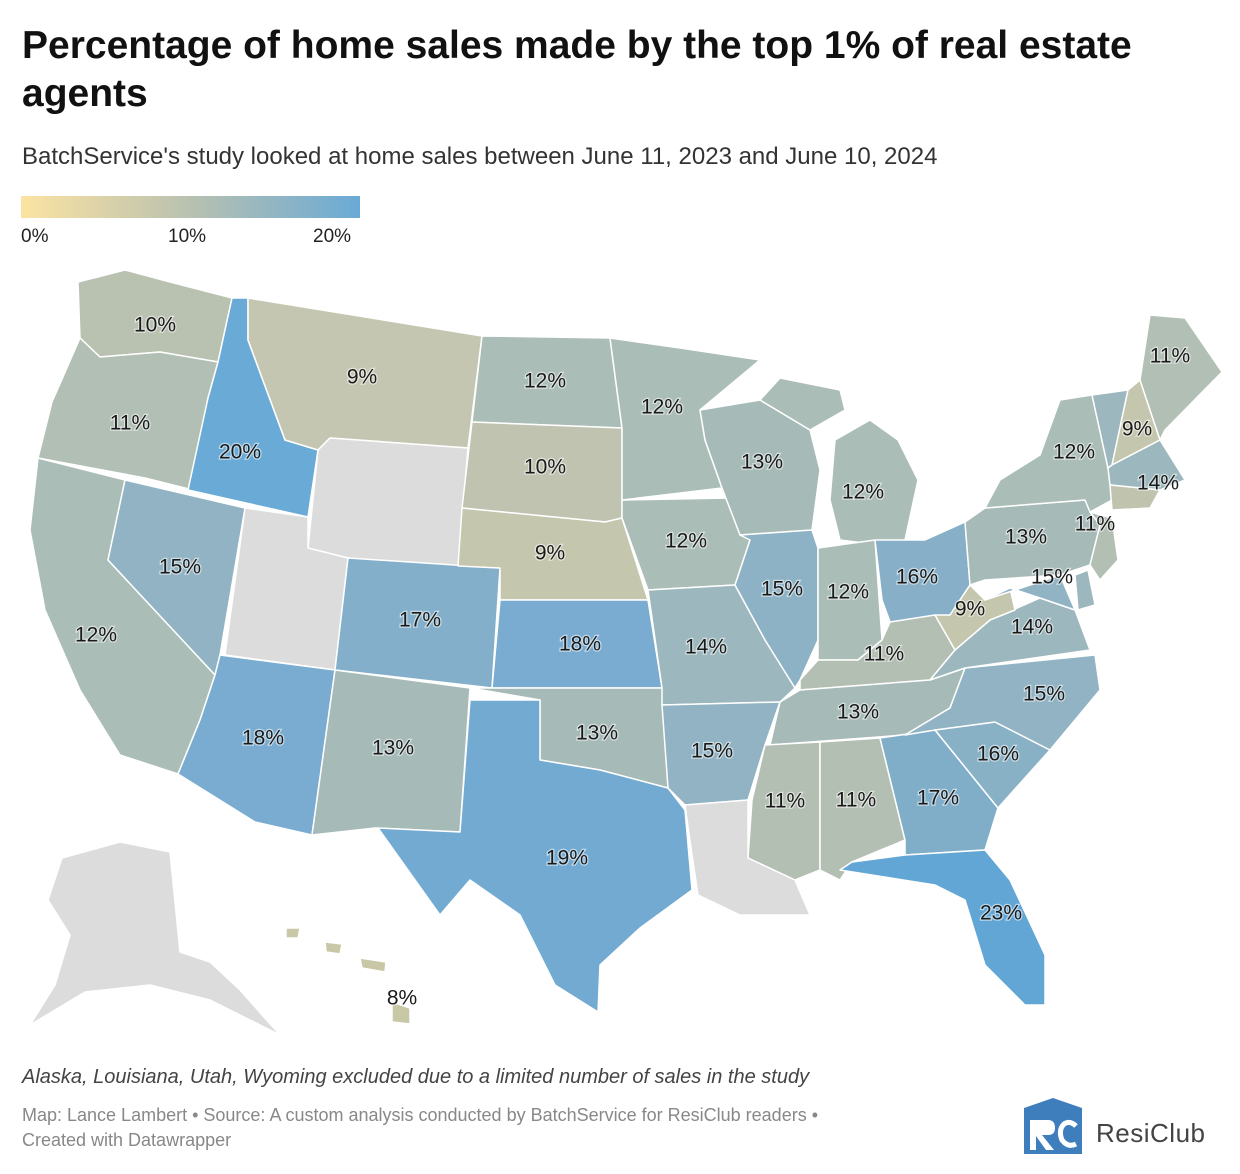 Image resolution: width=1240 pixels, height=1174 pixels. Describe the element at coordinates (917, 577) in the screenshot. I see `label-ohio: 16%` at that location.